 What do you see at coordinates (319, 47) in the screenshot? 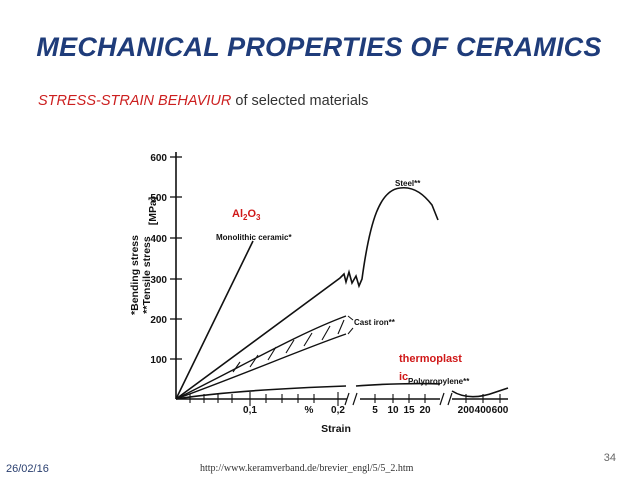
I see `slide-title: MECHANICAL PROPERTIES OF CERAMICS` at bounding box center [319, 47].